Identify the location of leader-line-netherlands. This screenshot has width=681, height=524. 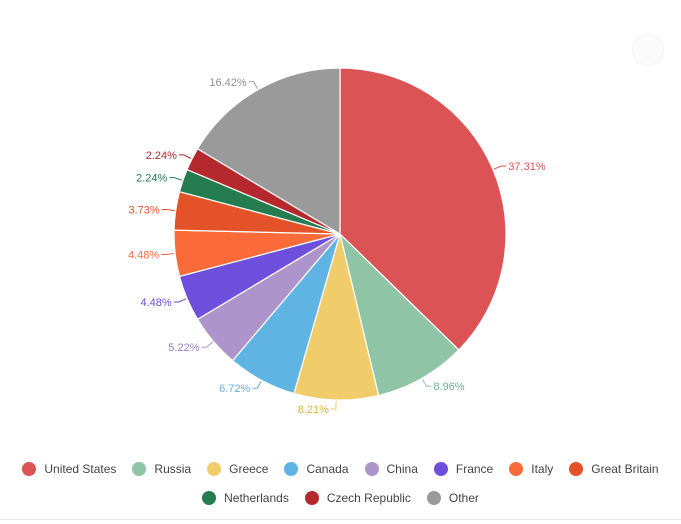
(176, 179).